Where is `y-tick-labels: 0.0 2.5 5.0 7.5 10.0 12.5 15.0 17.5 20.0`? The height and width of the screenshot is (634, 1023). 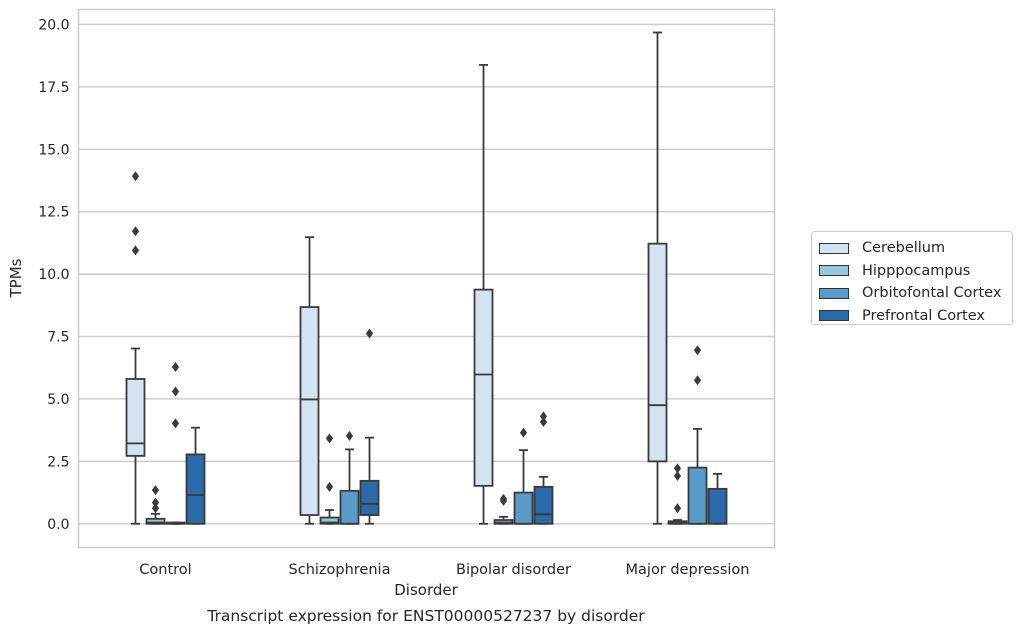
y-tick-labels: 0.0 2.5 5.0 7.5 10.0 12.5 15.0 17.5 20.0 is located at coordinates (53, 274).